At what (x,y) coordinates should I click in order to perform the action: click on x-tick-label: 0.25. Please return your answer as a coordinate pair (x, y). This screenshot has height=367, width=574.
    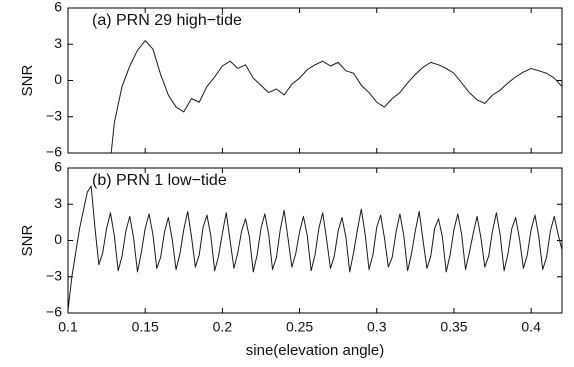
    Looking at the image, I should click on (299, 327).